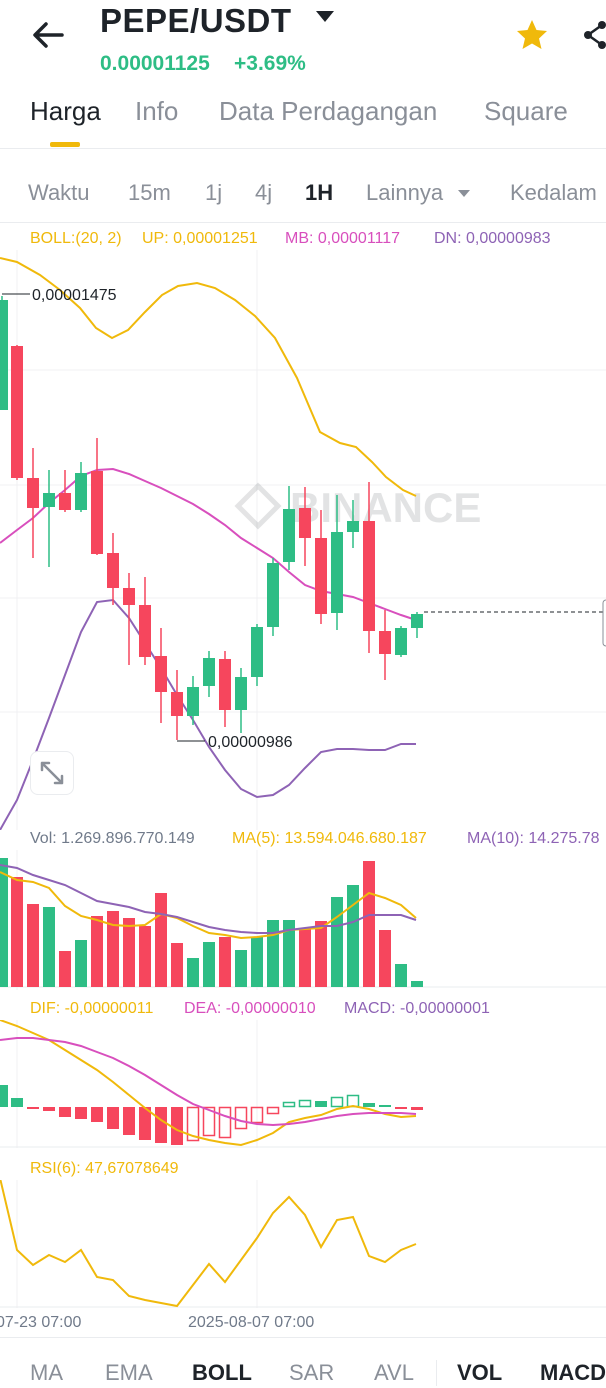 The height and width of the screenshot is (1388, 606). What do you see at coordinates (385, 507) in the screenshot?
I see `watermark-text: BINANCE` at bounding box center [385, 507].